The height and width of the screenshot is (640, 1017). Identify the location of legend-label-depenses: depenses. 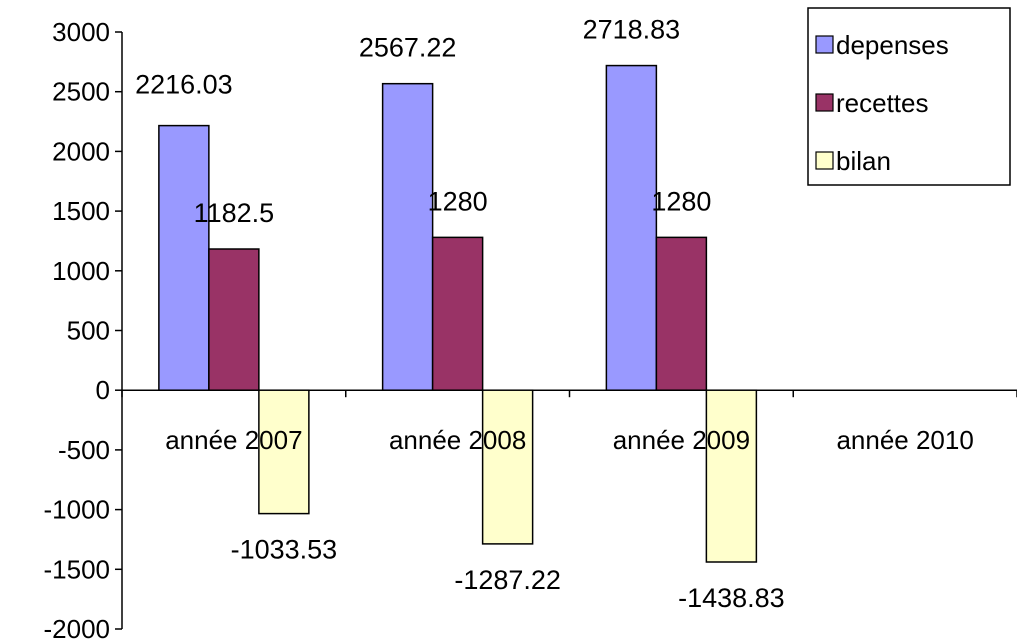
(892, 45).